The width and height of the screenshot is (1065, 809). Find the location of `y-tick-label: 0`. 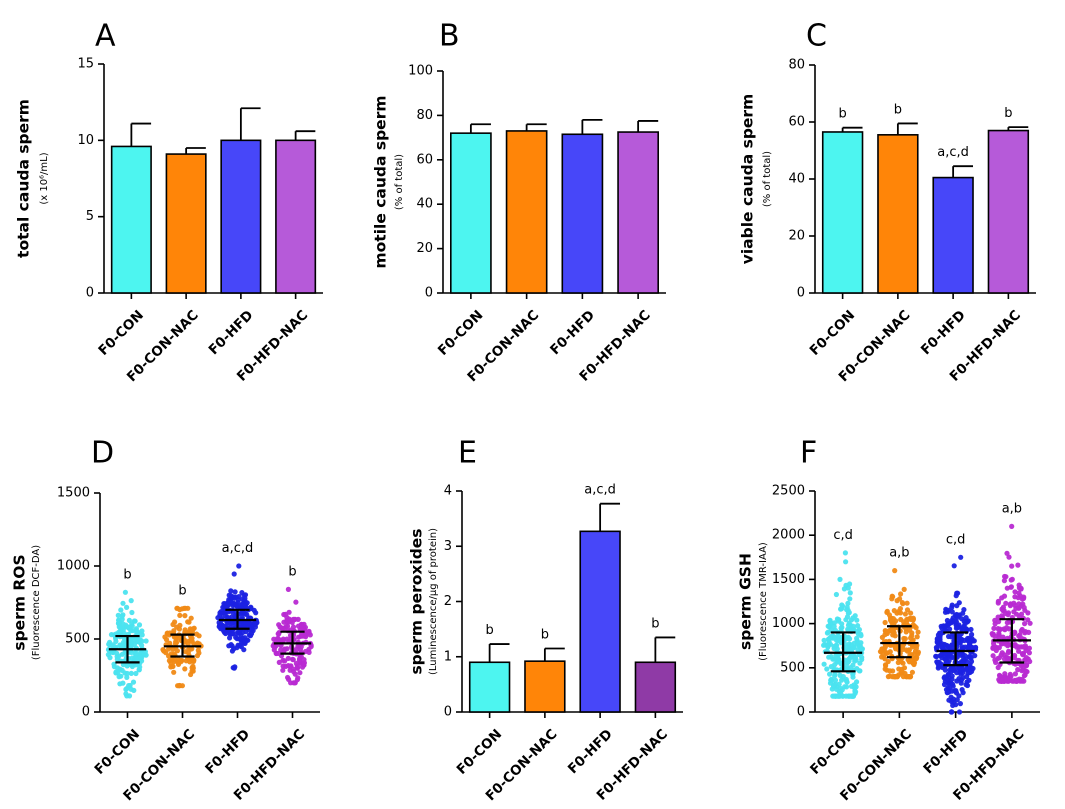

y-tick-label: 0 is located at coordinates (448, 712).